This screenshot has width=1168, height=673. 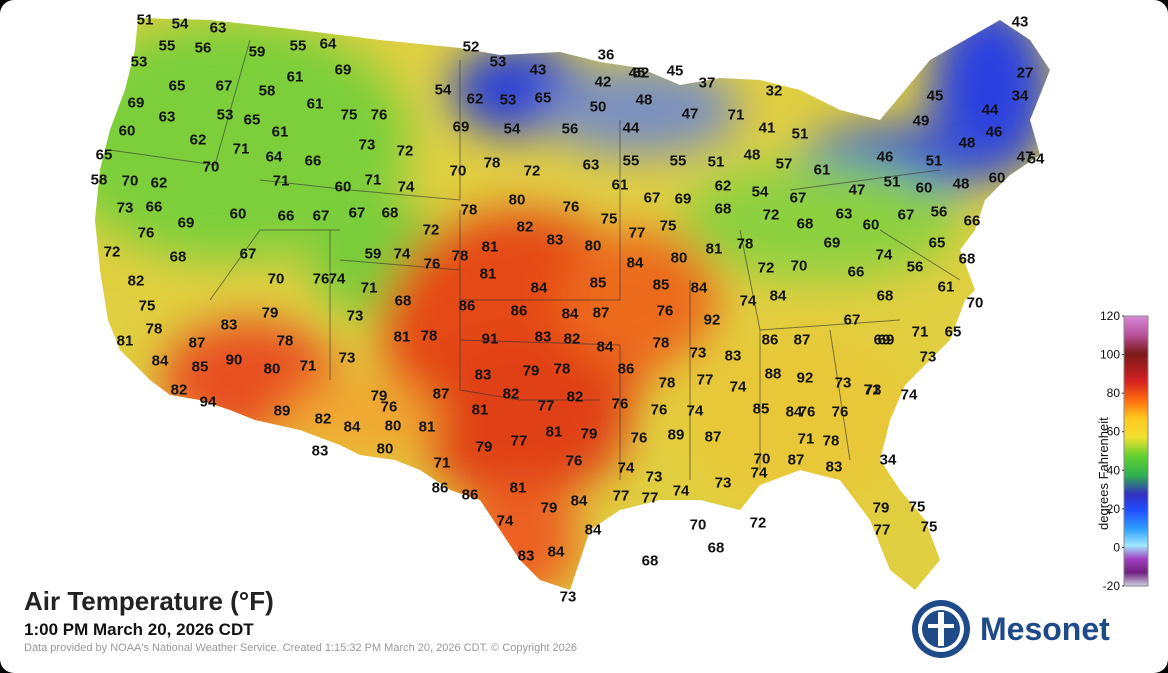 What do you see at coordinates (443, 90) in the screenshot?
I see `station-temp-label: 54` at bounding box center [443, 90].